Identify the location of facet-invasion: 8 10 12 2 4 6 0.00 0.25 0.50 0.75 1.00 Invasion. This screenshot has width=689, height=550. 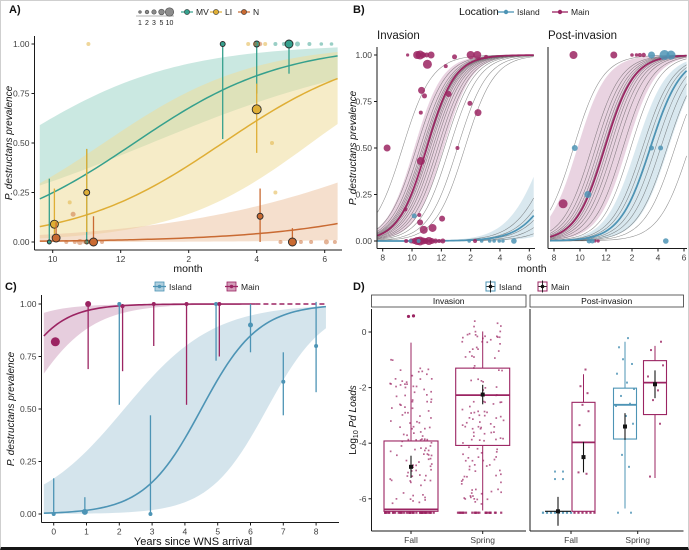
(445, 146).